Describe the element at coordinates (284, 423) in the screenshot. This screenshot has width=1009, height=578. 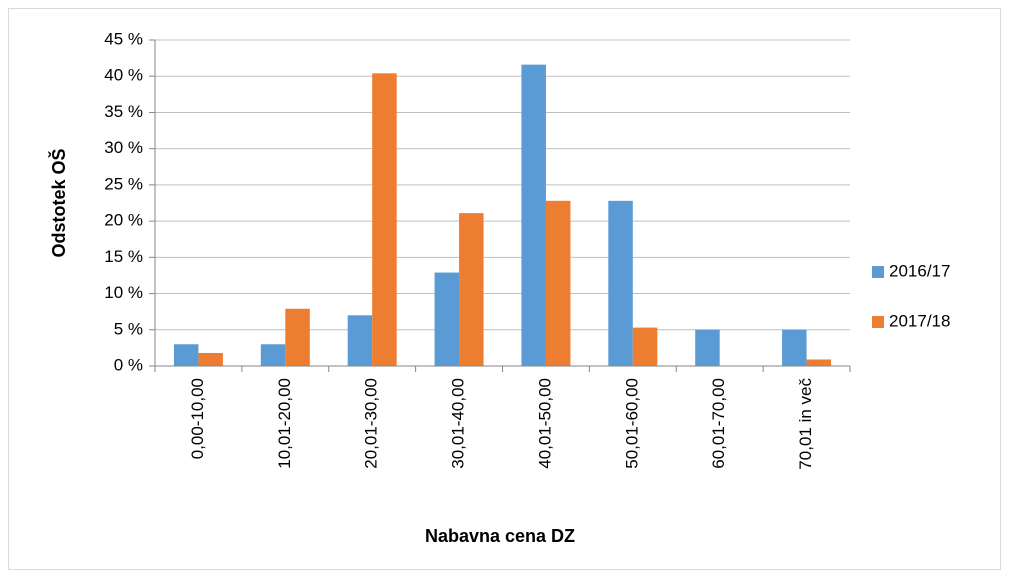
I see `x-tick-label: 10,01-20,00` at that location.